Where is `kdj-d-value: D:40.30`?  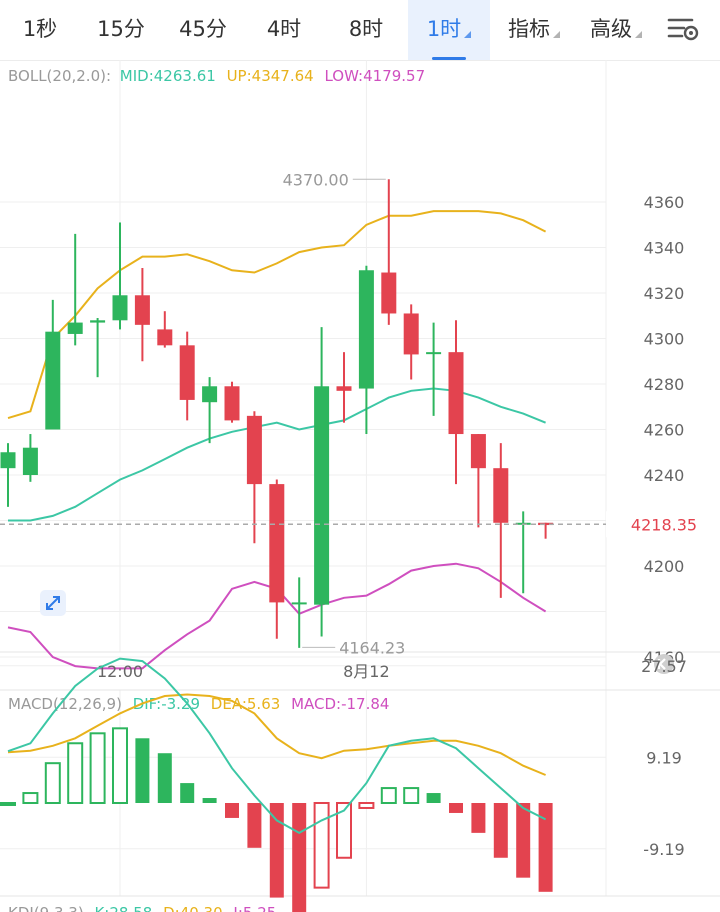 kdj-d-value: D:40.30 is located at coordinates (193, 908).